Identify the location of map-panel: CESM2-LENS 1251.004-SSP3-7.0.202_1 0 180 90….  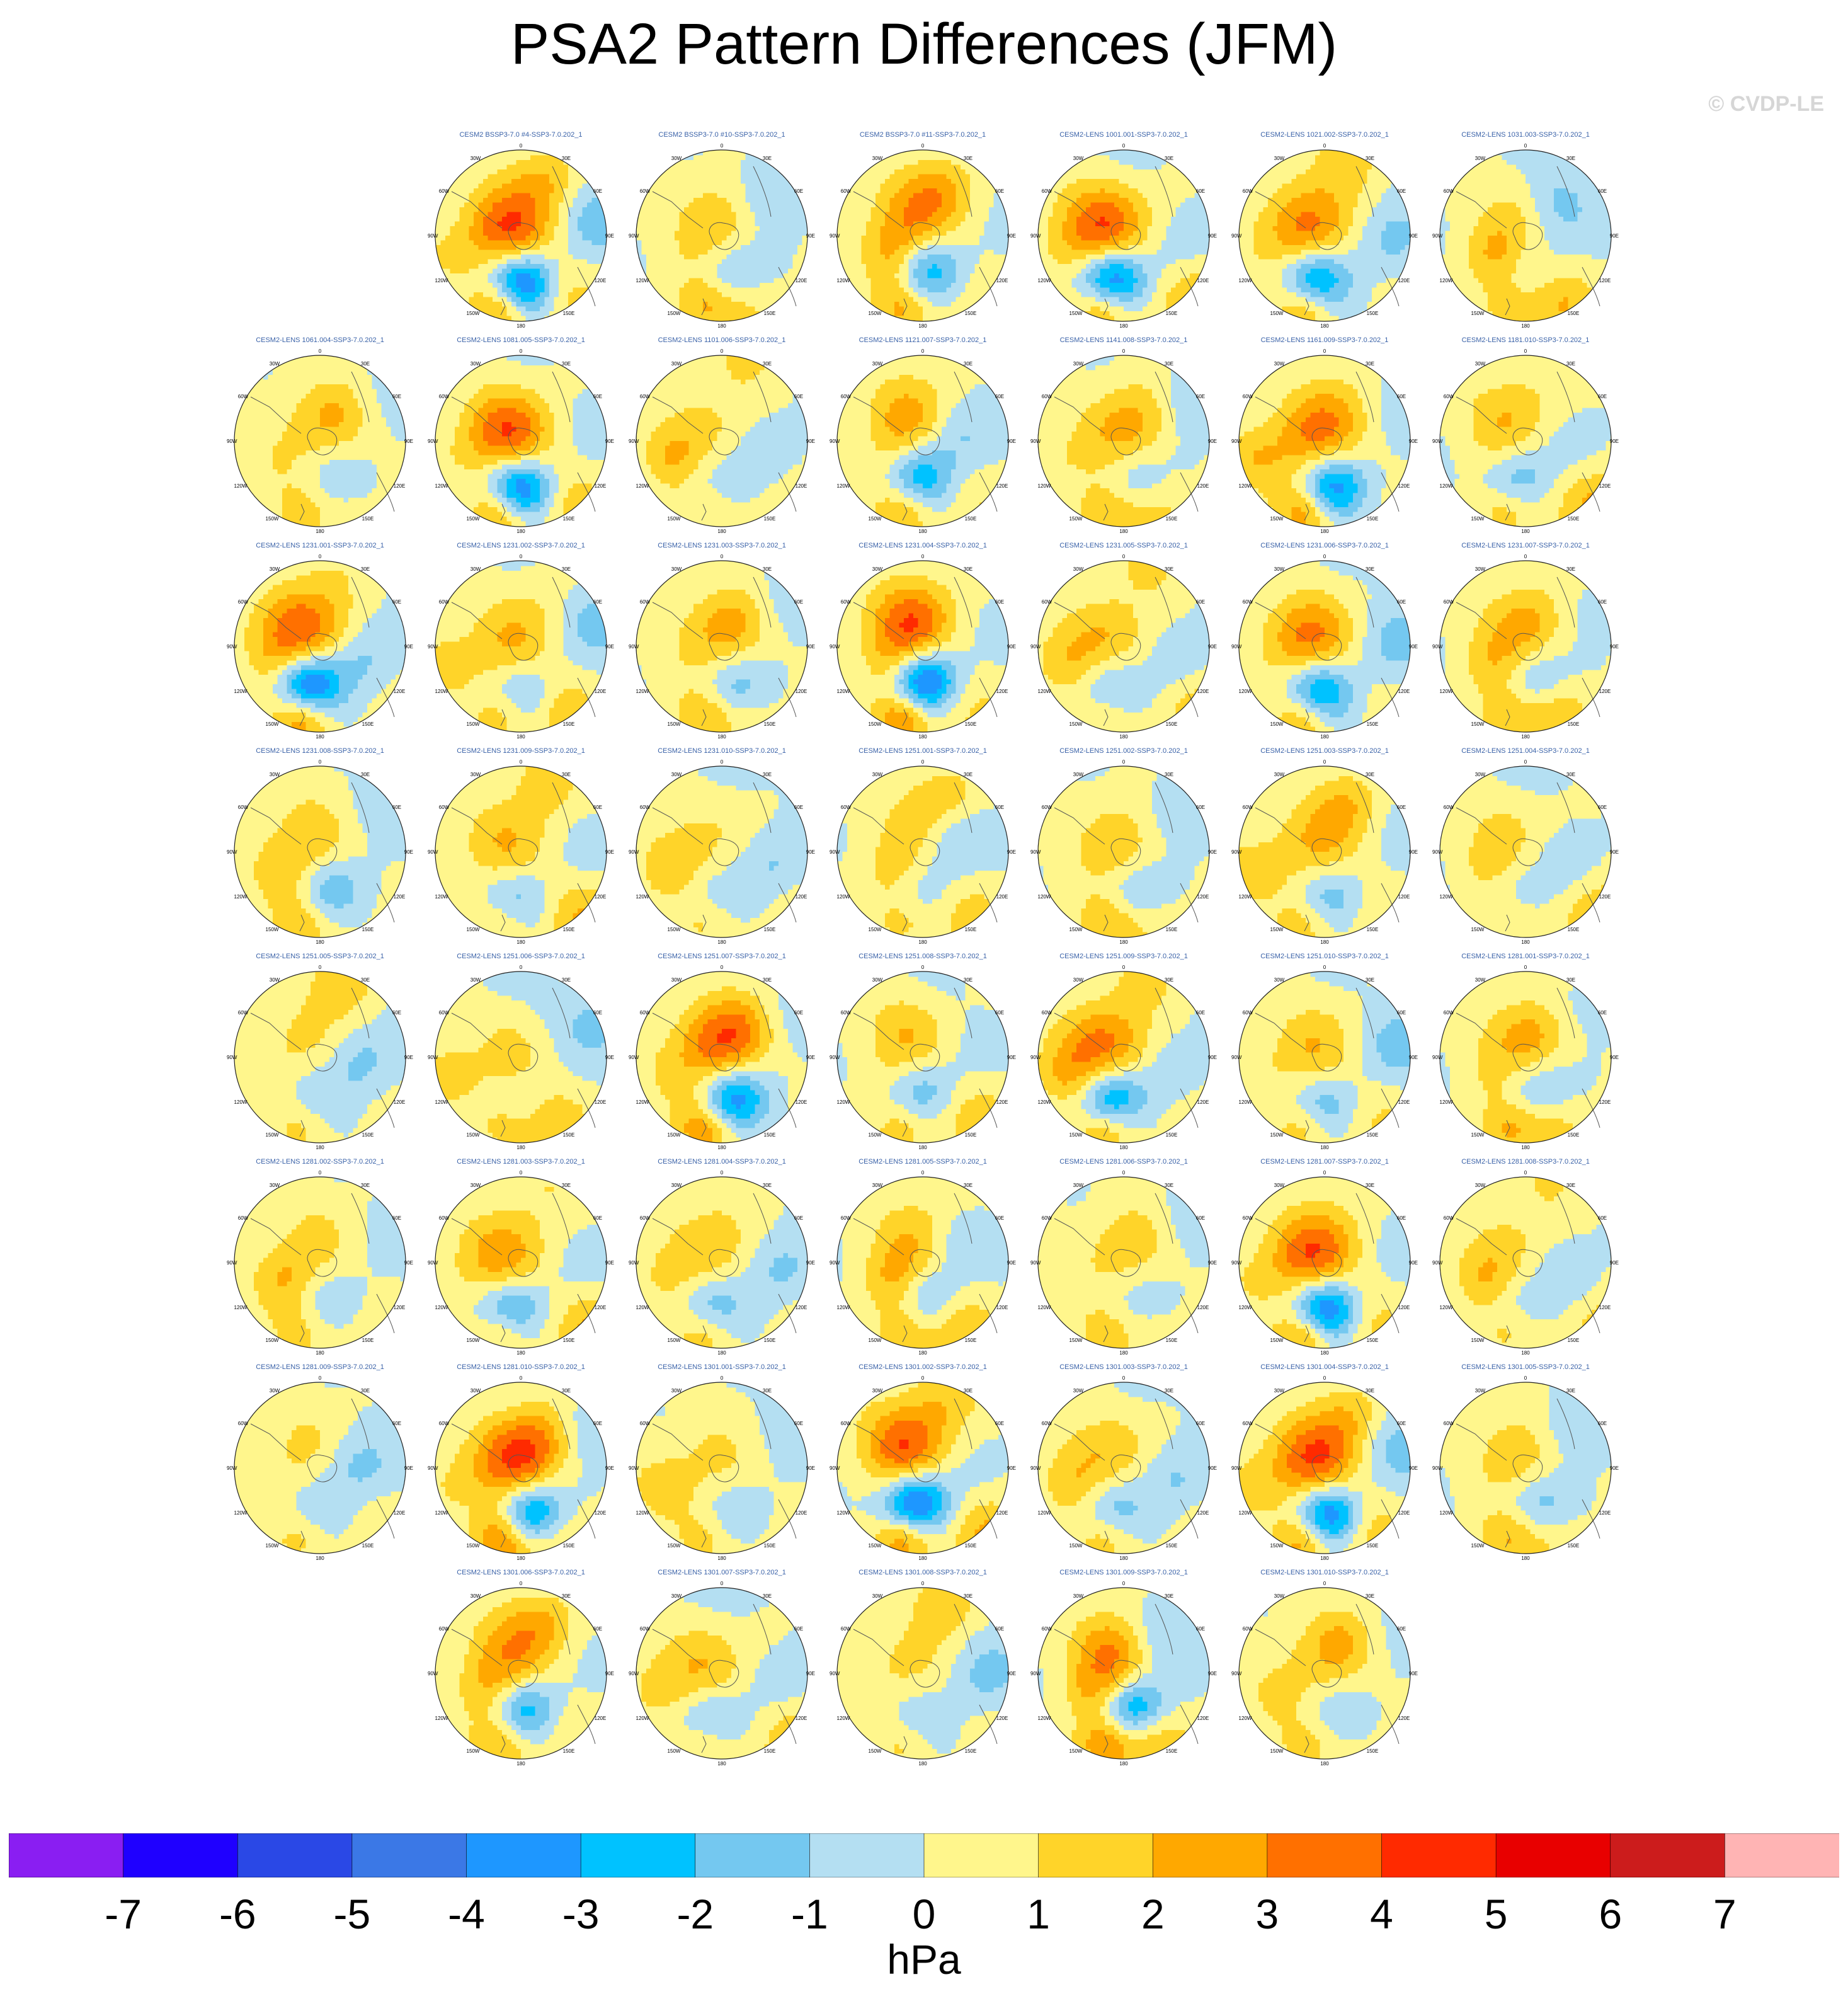
(1525, 850).